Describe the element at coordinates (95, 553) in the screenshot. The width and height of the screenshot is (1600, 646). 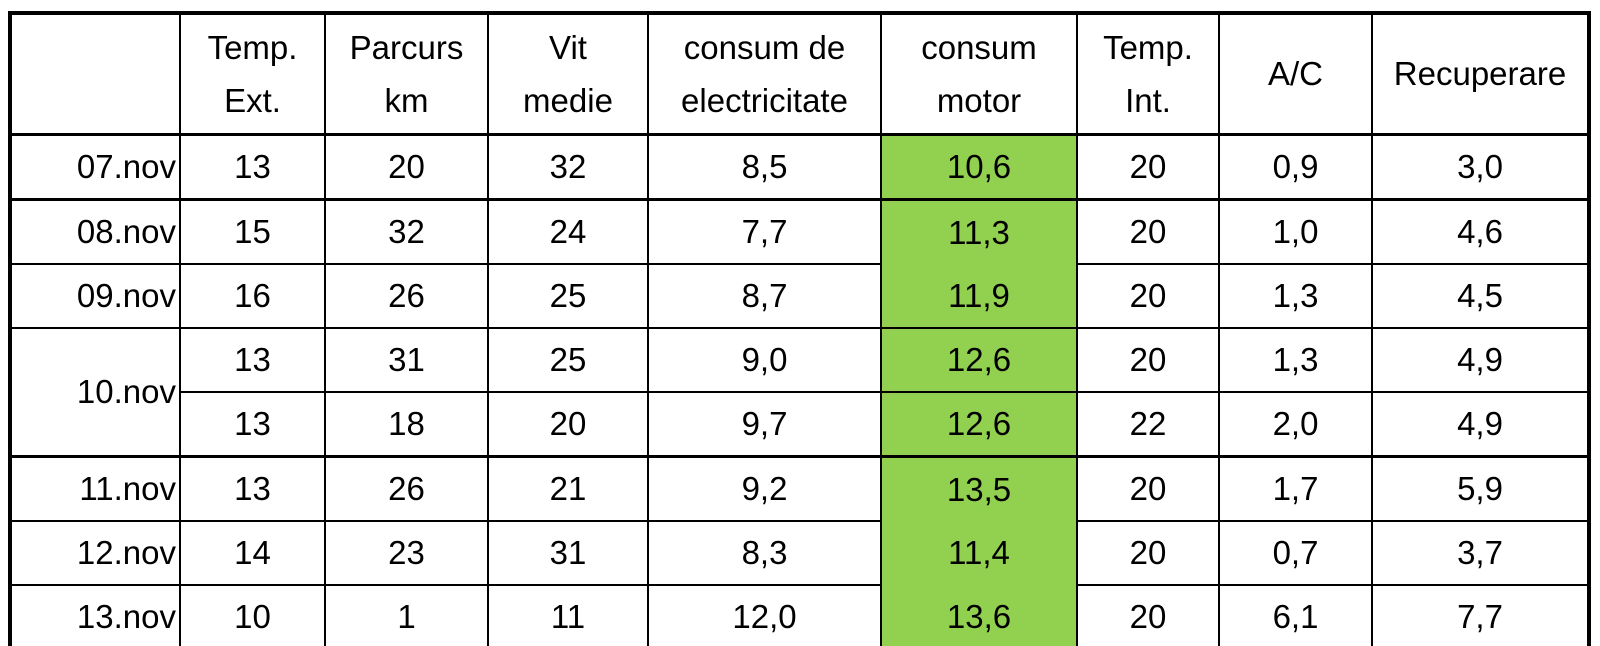
I see `row-label: 12.nov` at that location.